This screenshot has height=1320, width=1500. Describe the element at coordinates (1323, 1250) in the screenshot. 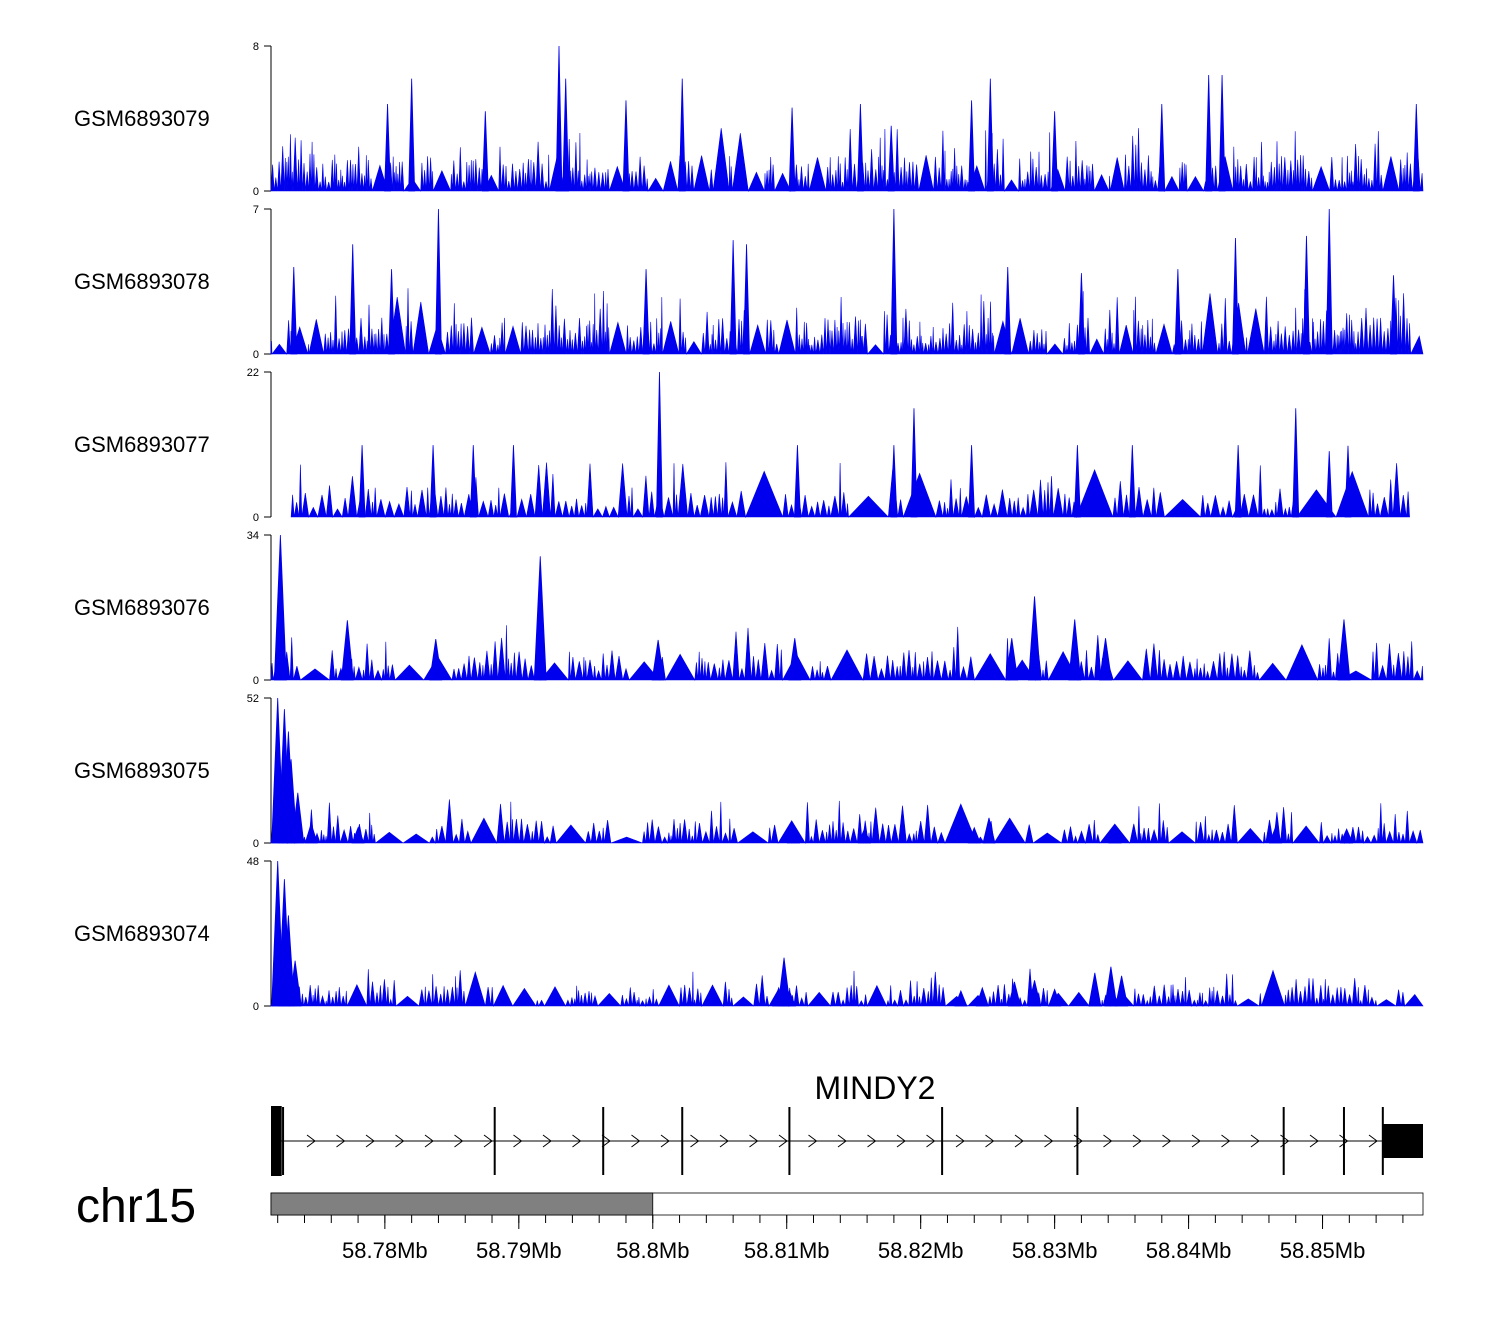

I see `x-tick-label: 58.85Mb` at that location.